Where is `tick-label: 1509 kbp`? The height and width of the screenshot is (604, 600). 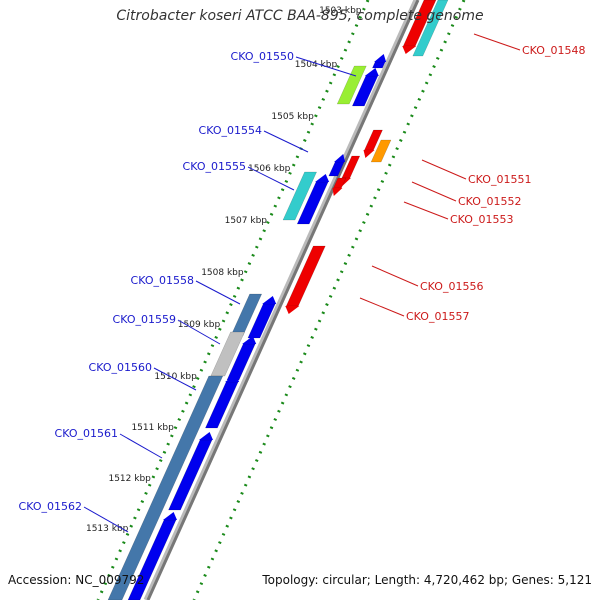 tick-label: 1509 kbp is located at coordinates (199, 325).